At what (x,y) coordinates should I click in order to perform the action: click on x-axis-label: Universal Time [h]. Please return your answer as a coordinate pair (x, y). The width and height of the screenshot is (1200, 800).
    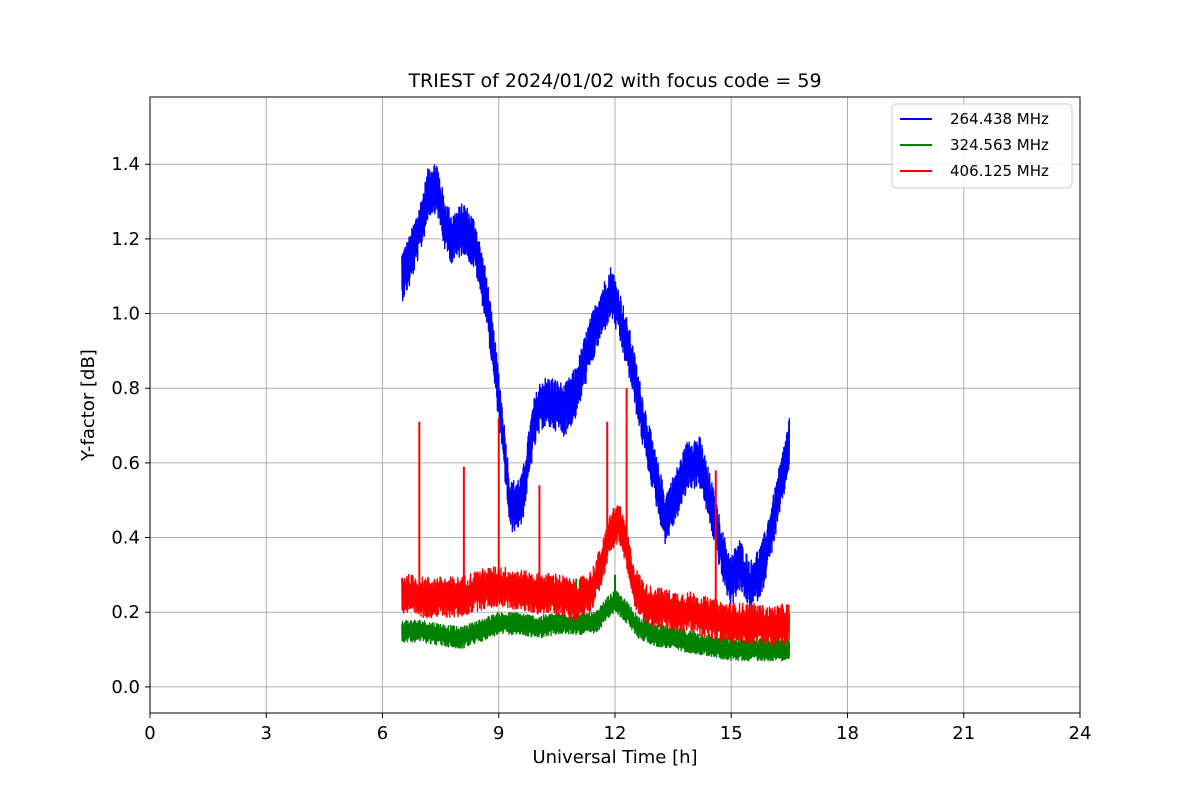
    Looking at the image, I should click on (614, 757).